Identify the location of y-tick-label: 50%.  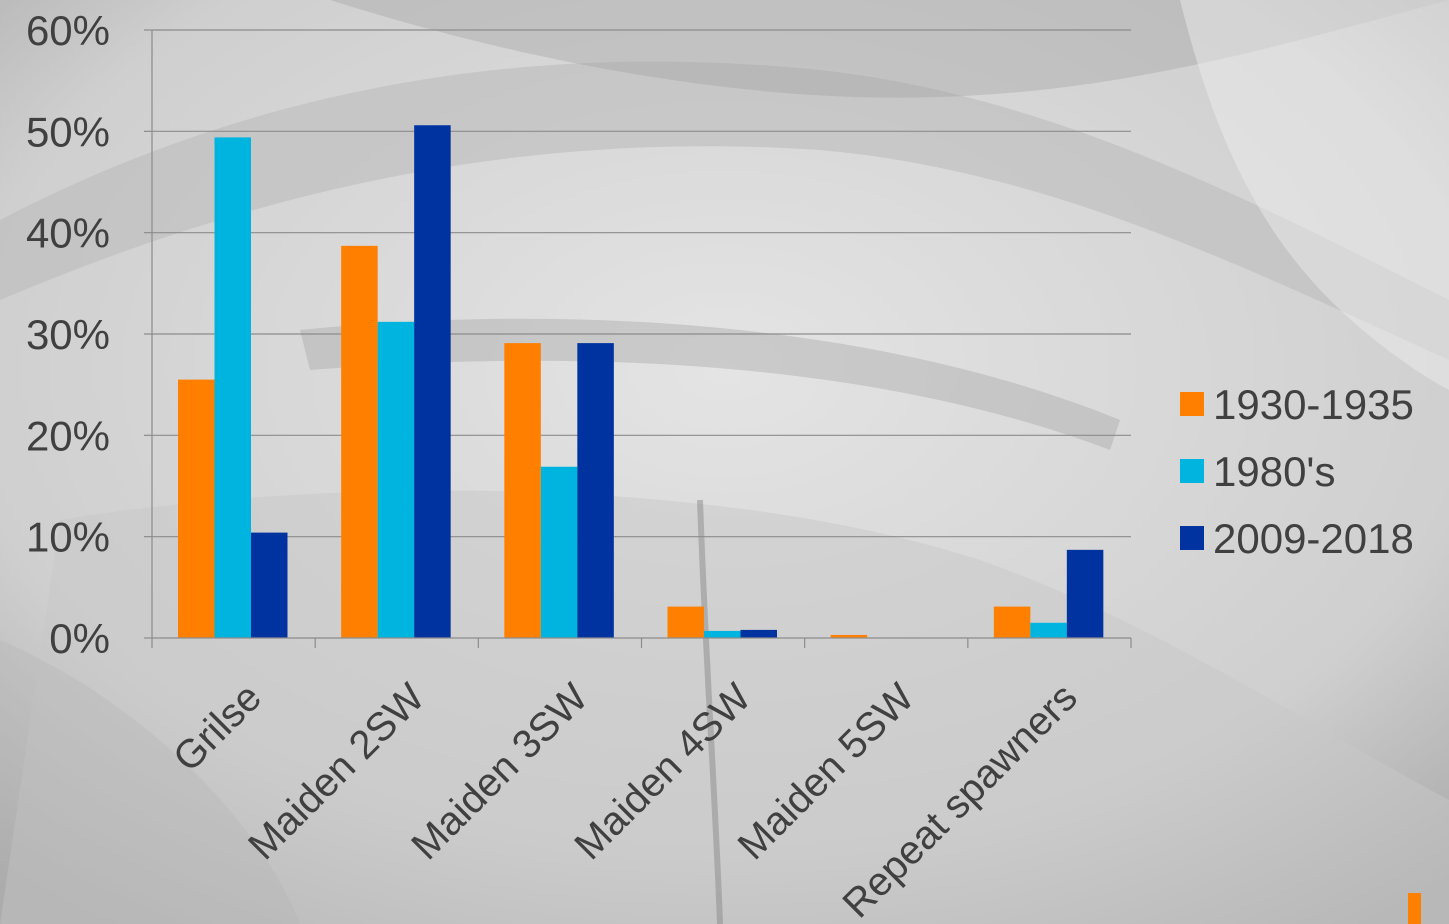
(68, 131).